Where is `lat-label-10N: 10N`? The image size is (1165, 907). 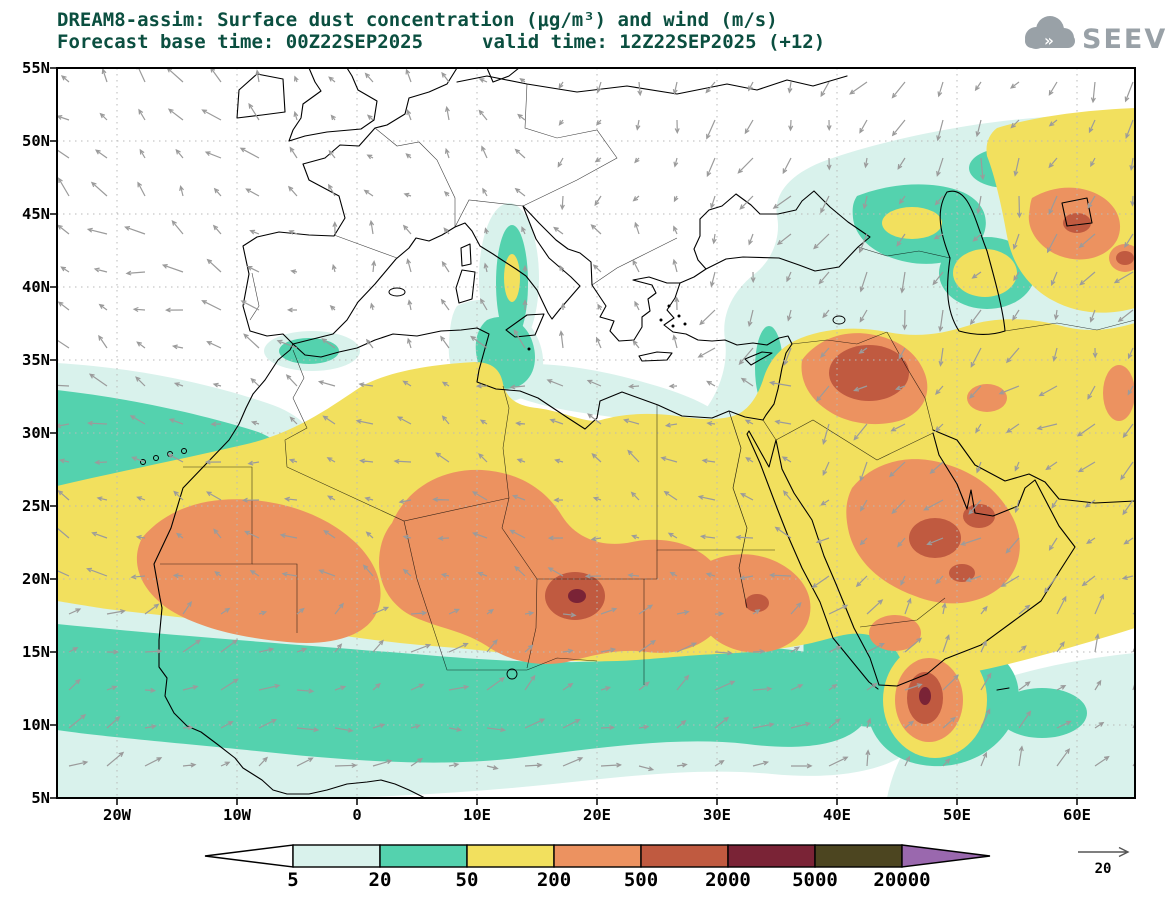
lat-label-10N: 10N is located at coordinates (36, 725).